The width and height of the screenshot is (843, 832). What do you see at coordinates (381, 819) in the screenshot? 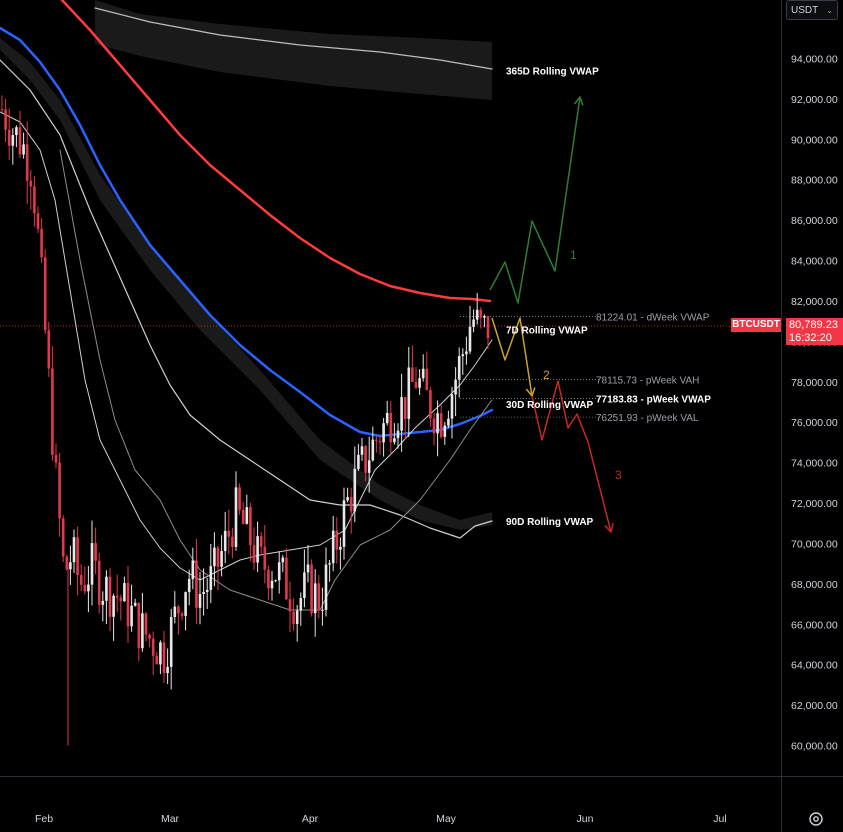
I see `time-axis: Feb Mar Apr May Jun Jul` at bounding box center [381, 819].